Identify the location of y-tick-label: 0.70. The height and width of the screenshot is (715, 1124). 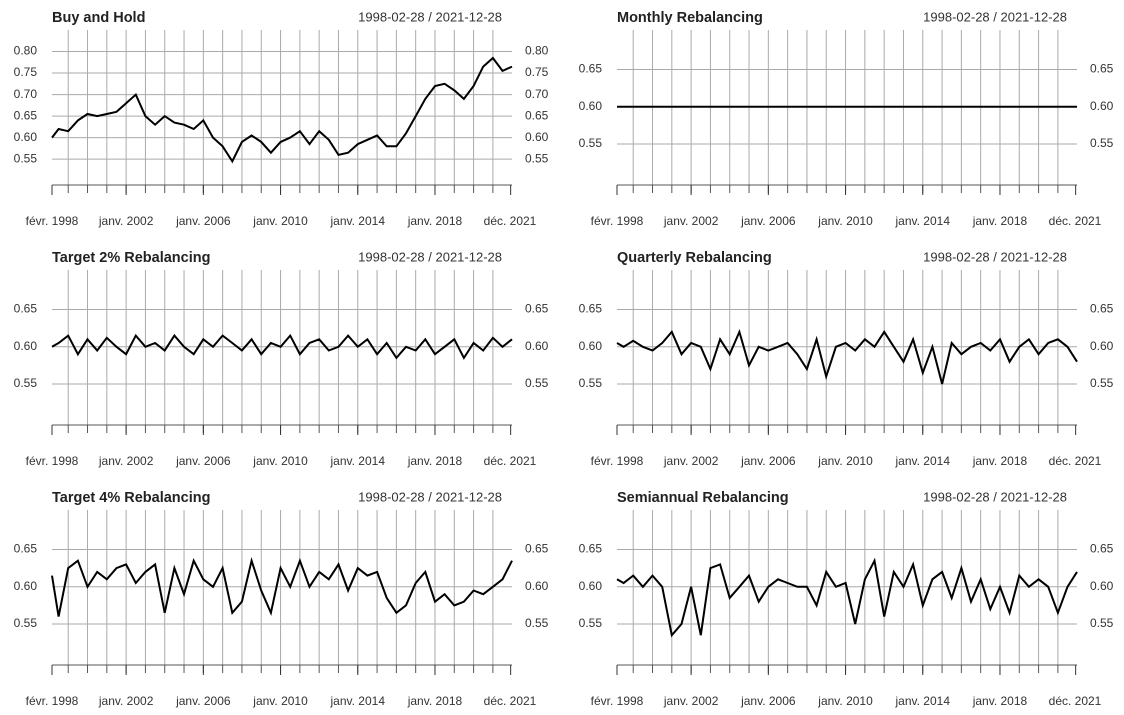
(26, 94).